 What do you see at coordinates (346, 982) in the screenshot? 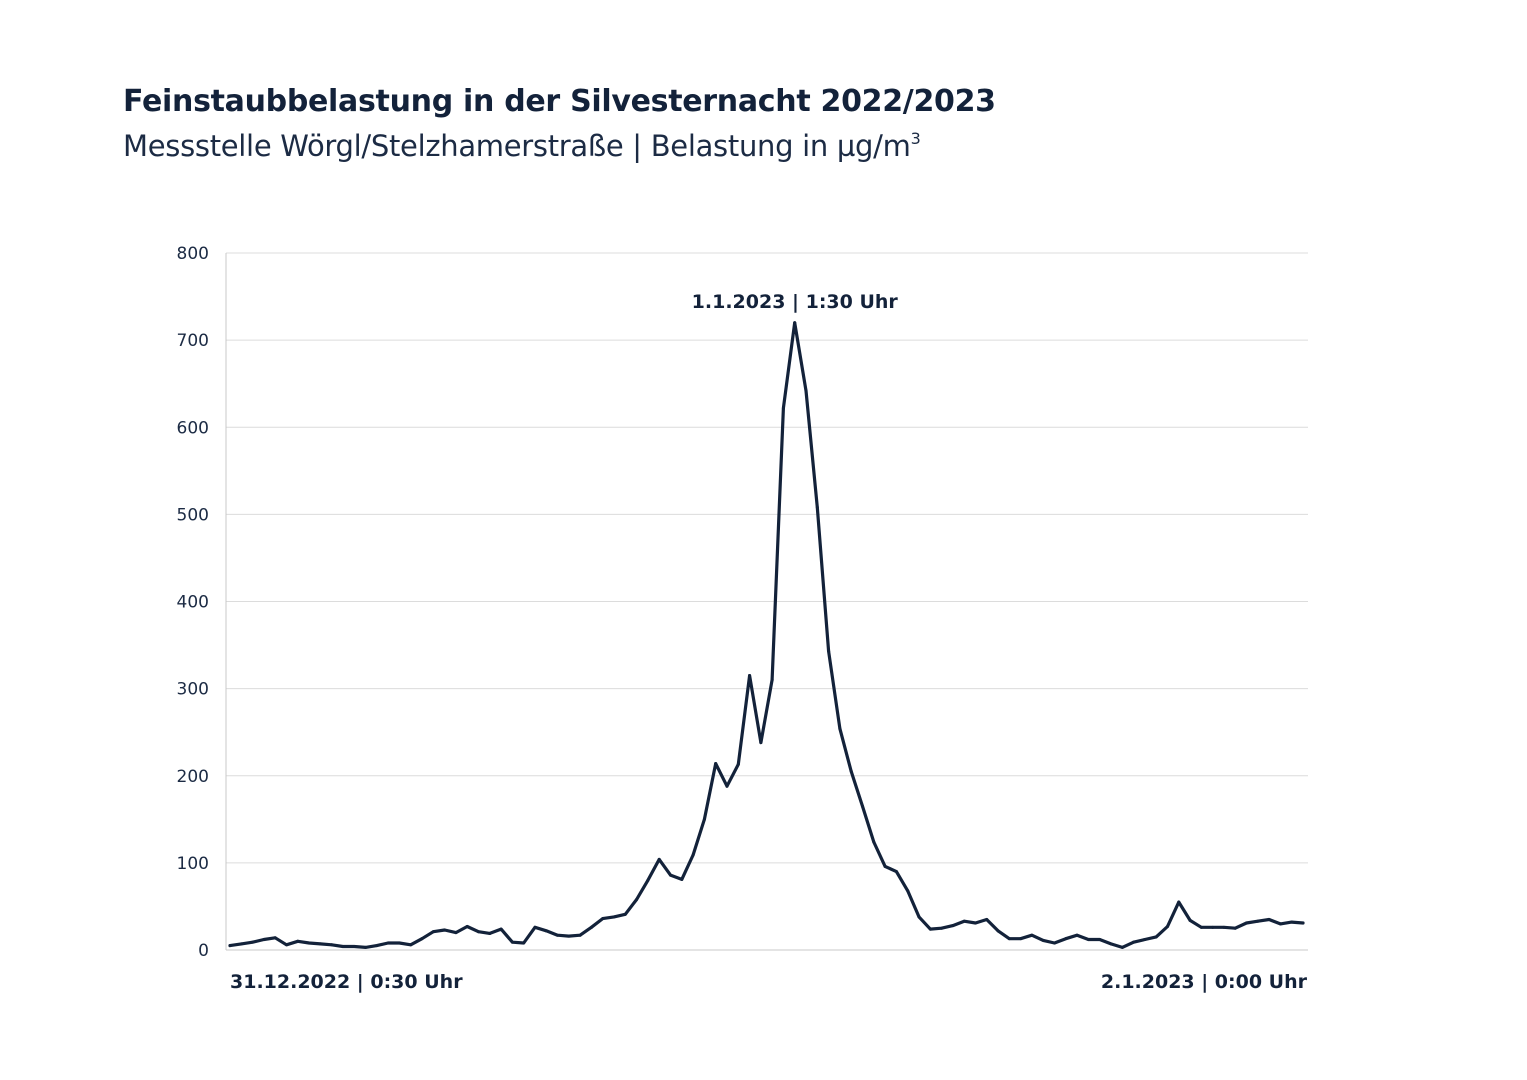
I see `x-start-label: 31.12.2022 | 0:30 Uhr` at bounding box center [346, 982].